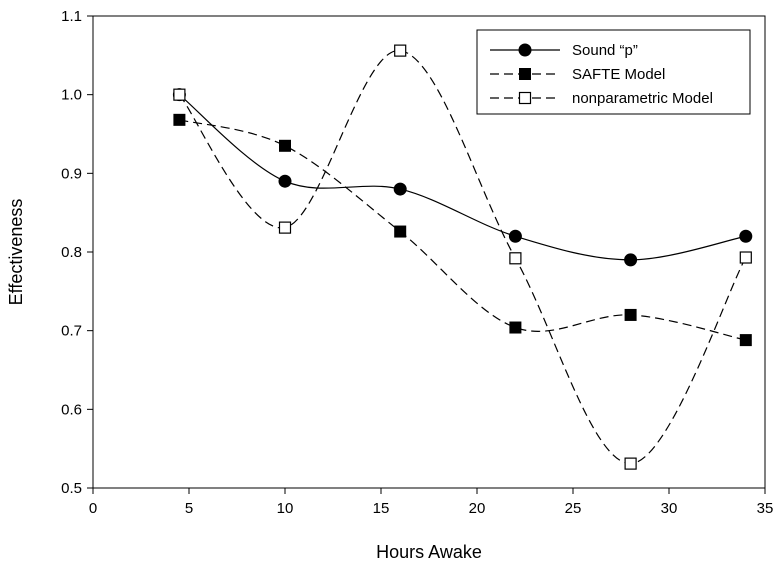 This screenshot has height=567, width=777. Describe the element at coordinates (765, 508) in the screenshot. I see `x-tick-label: 35` at that location.